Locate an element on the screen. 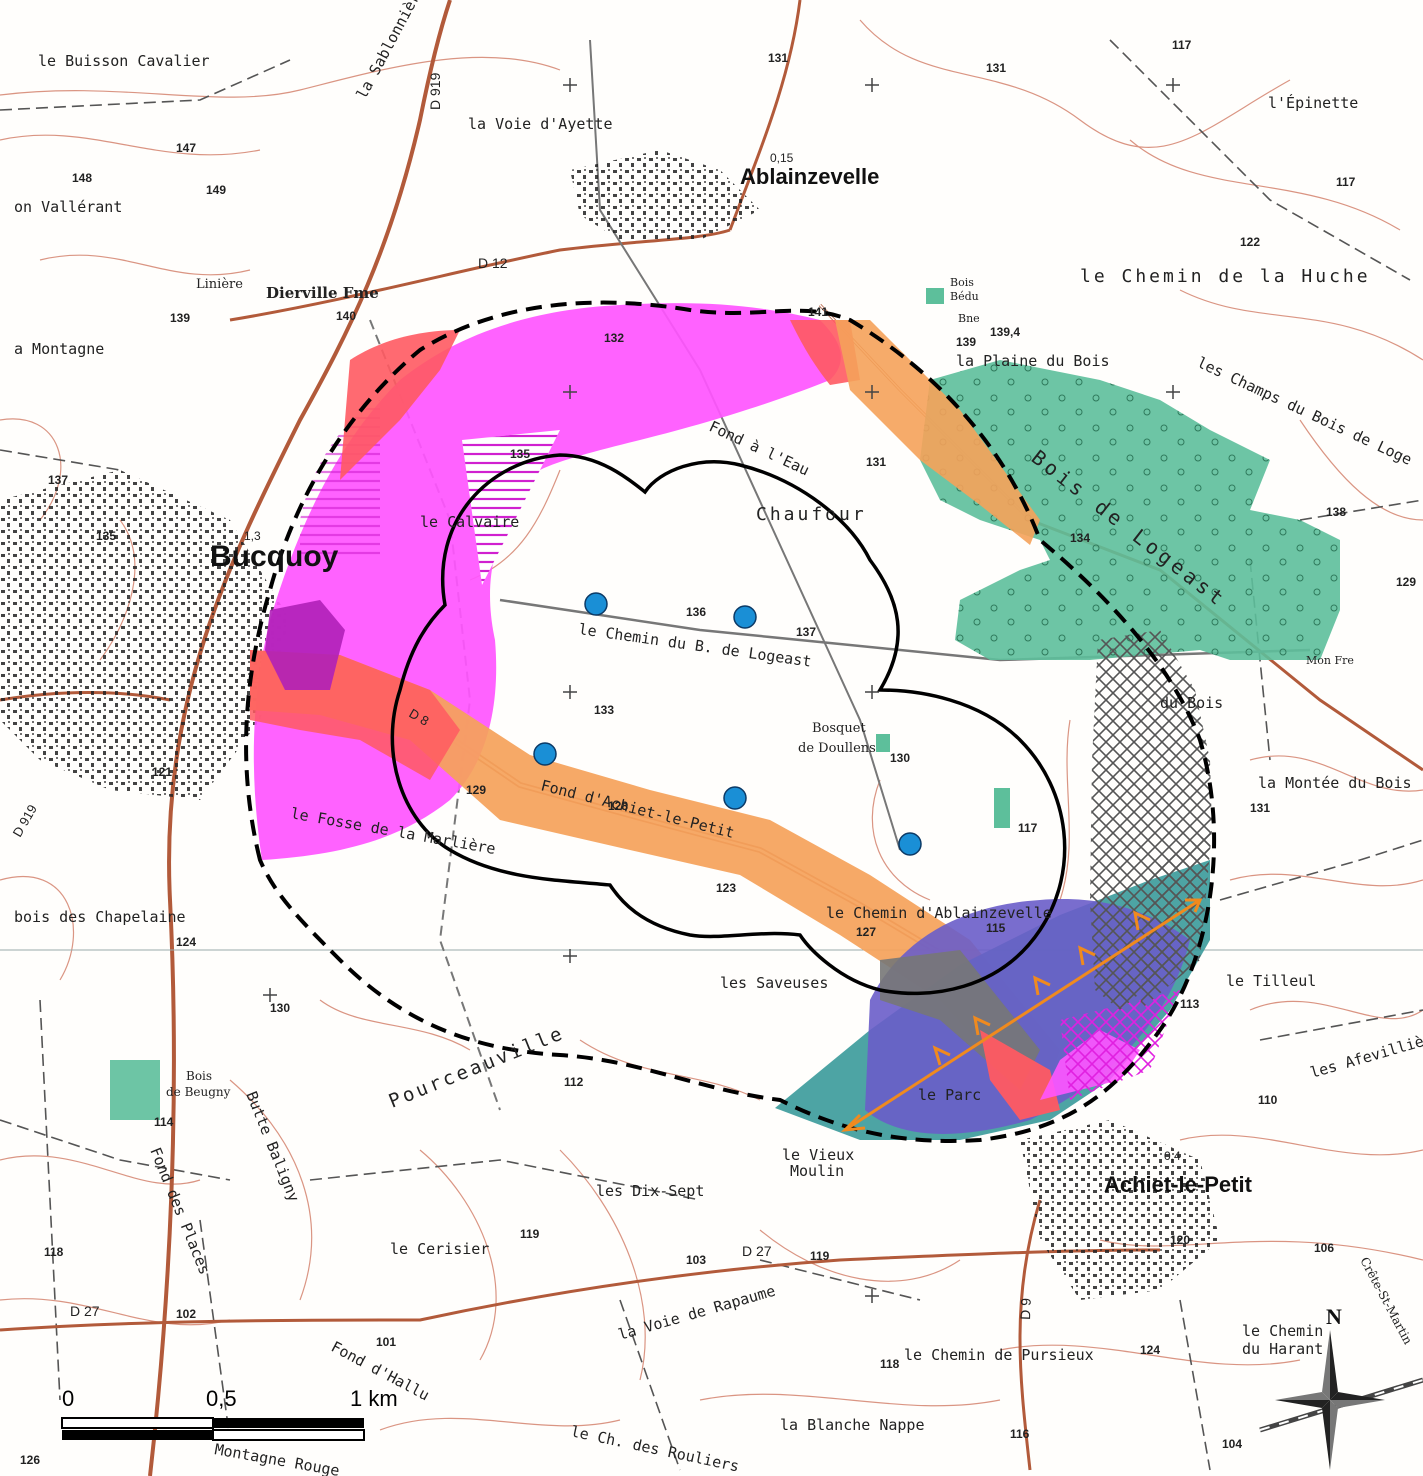 This screenshot has height=1476, width=1423. label-pop-bucquoy: 1,3 is located at coordinates (252, 536).